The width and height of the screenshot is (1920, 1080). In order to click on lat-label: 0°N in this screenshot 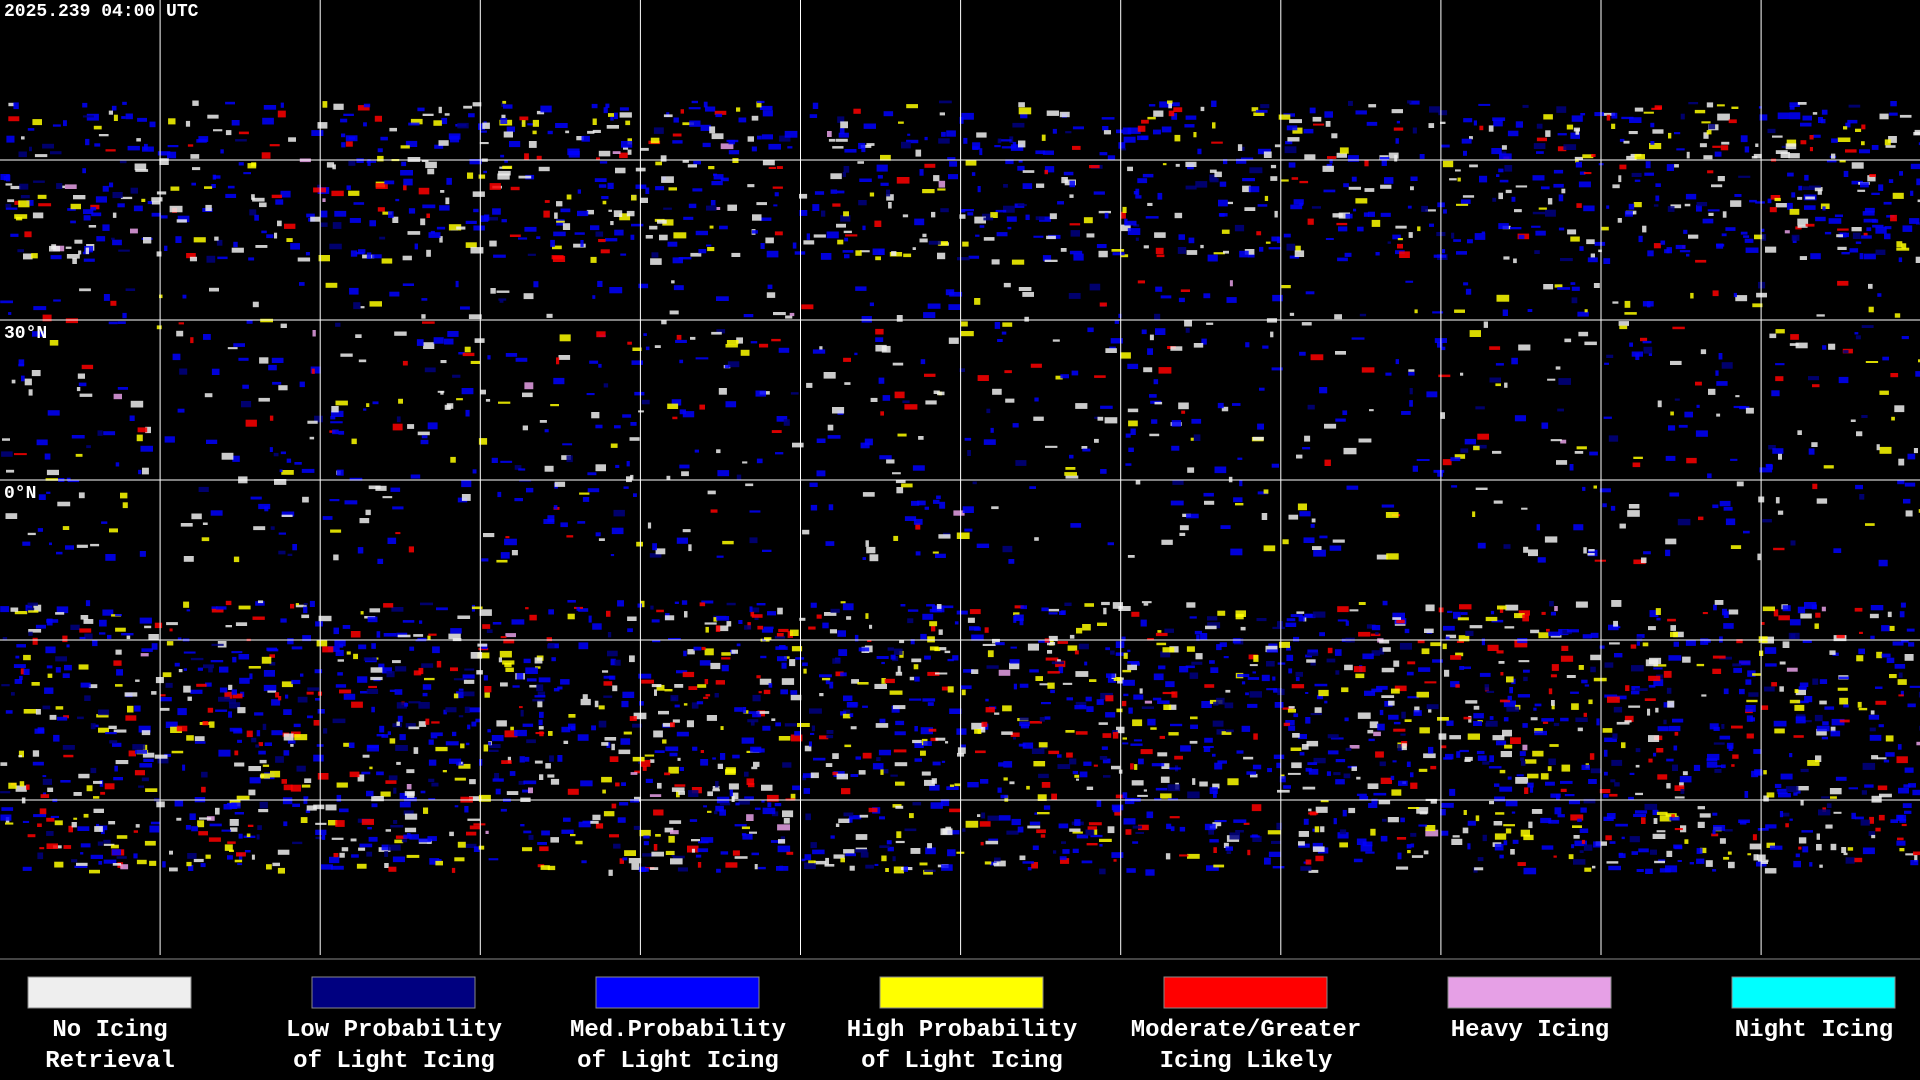, I will do `click(20, 494)`.